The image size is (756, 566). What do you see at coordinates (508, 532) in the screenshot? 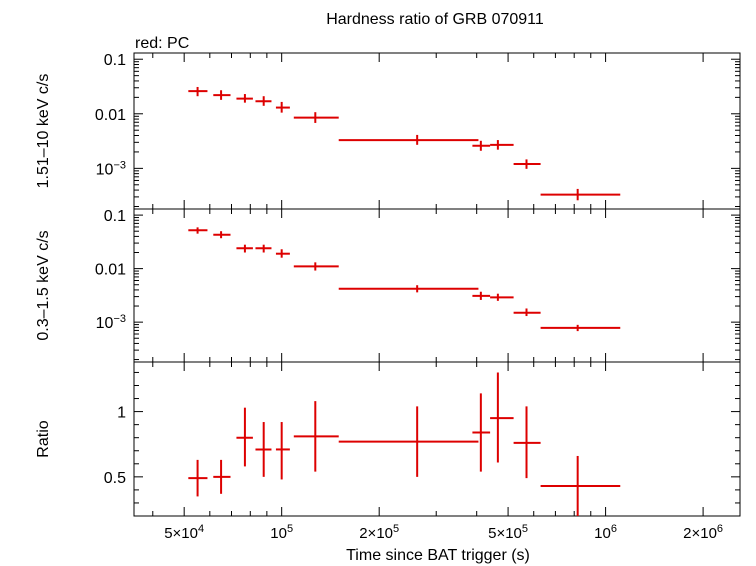
I see `x-tick-label: 5×10⁵` at bounding box center [508, 532].